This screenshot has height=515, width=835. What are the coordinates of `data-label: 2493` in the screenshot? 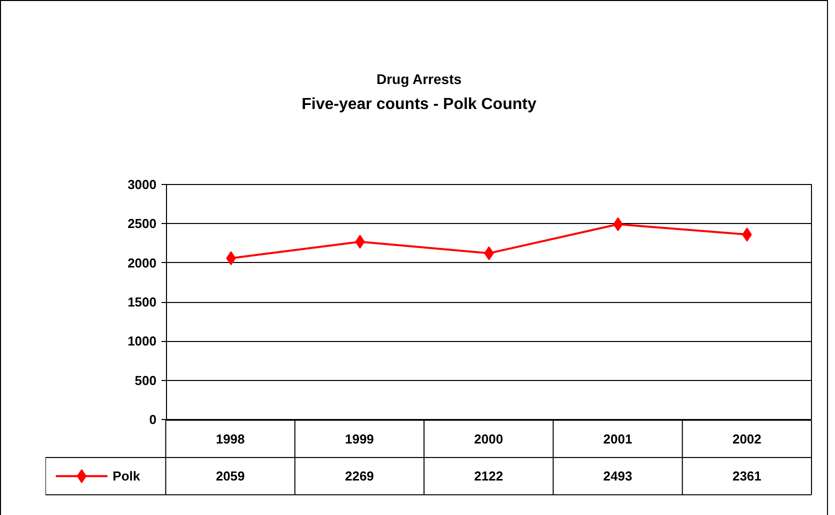 It's located at (617, 476).